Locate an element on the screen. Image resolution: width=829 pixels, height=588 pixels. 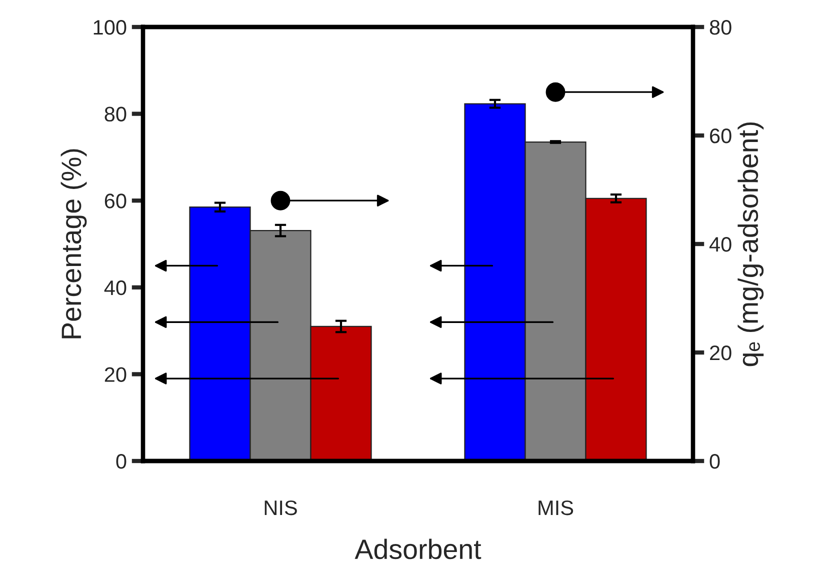
y-tick-label: 40 is located at coordinates (115, 288).